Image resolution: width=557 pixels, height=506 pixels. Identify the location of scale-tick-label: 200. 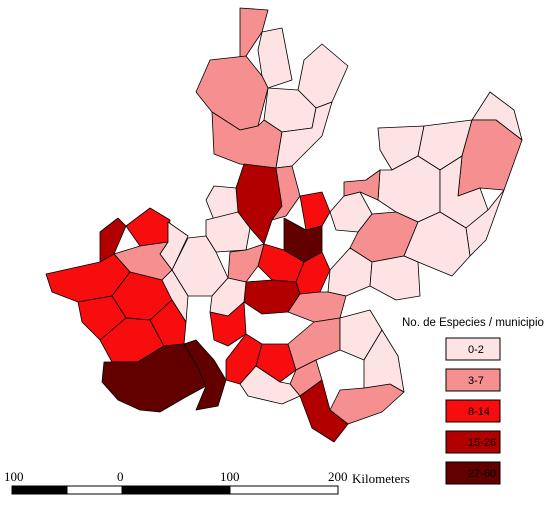
(338, 476).